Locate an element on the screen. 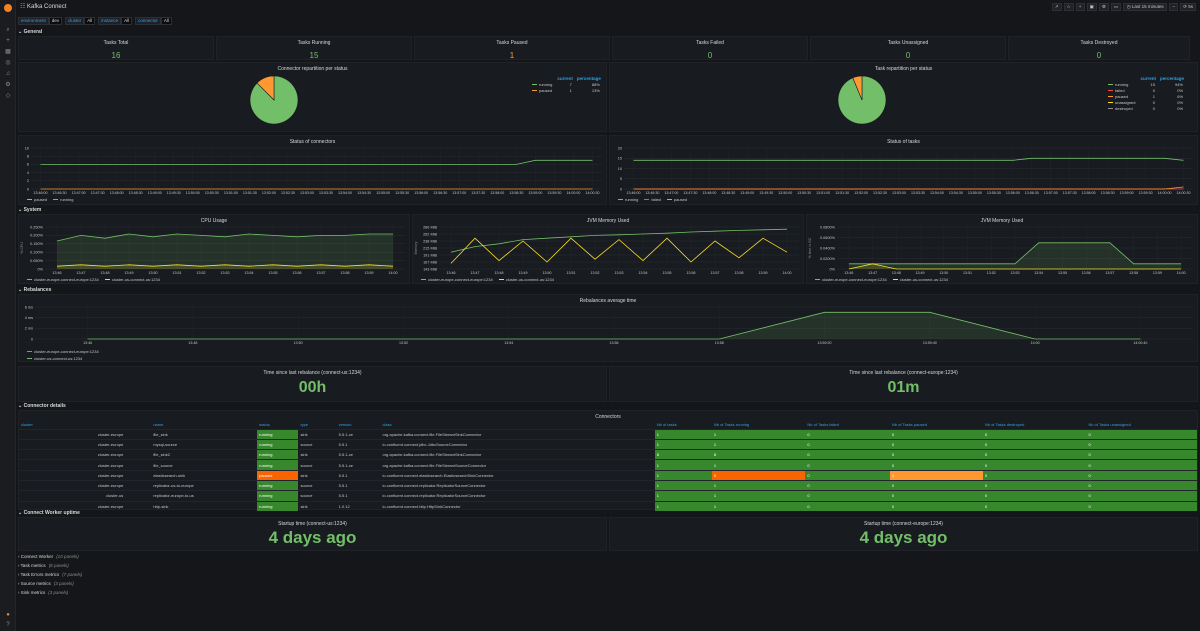 Image resolution: width=1200 pixels, height=631 pixels. legend-row: unassigned 0 0% is located at coordinates (1145, 102).